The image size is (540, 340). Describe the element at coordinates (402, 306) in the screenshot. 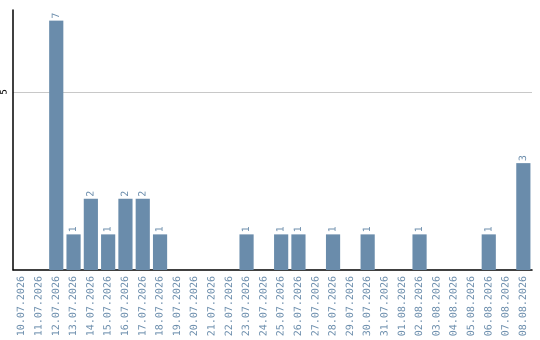

I see `x-tick-label: 01.08.2026` at that location.